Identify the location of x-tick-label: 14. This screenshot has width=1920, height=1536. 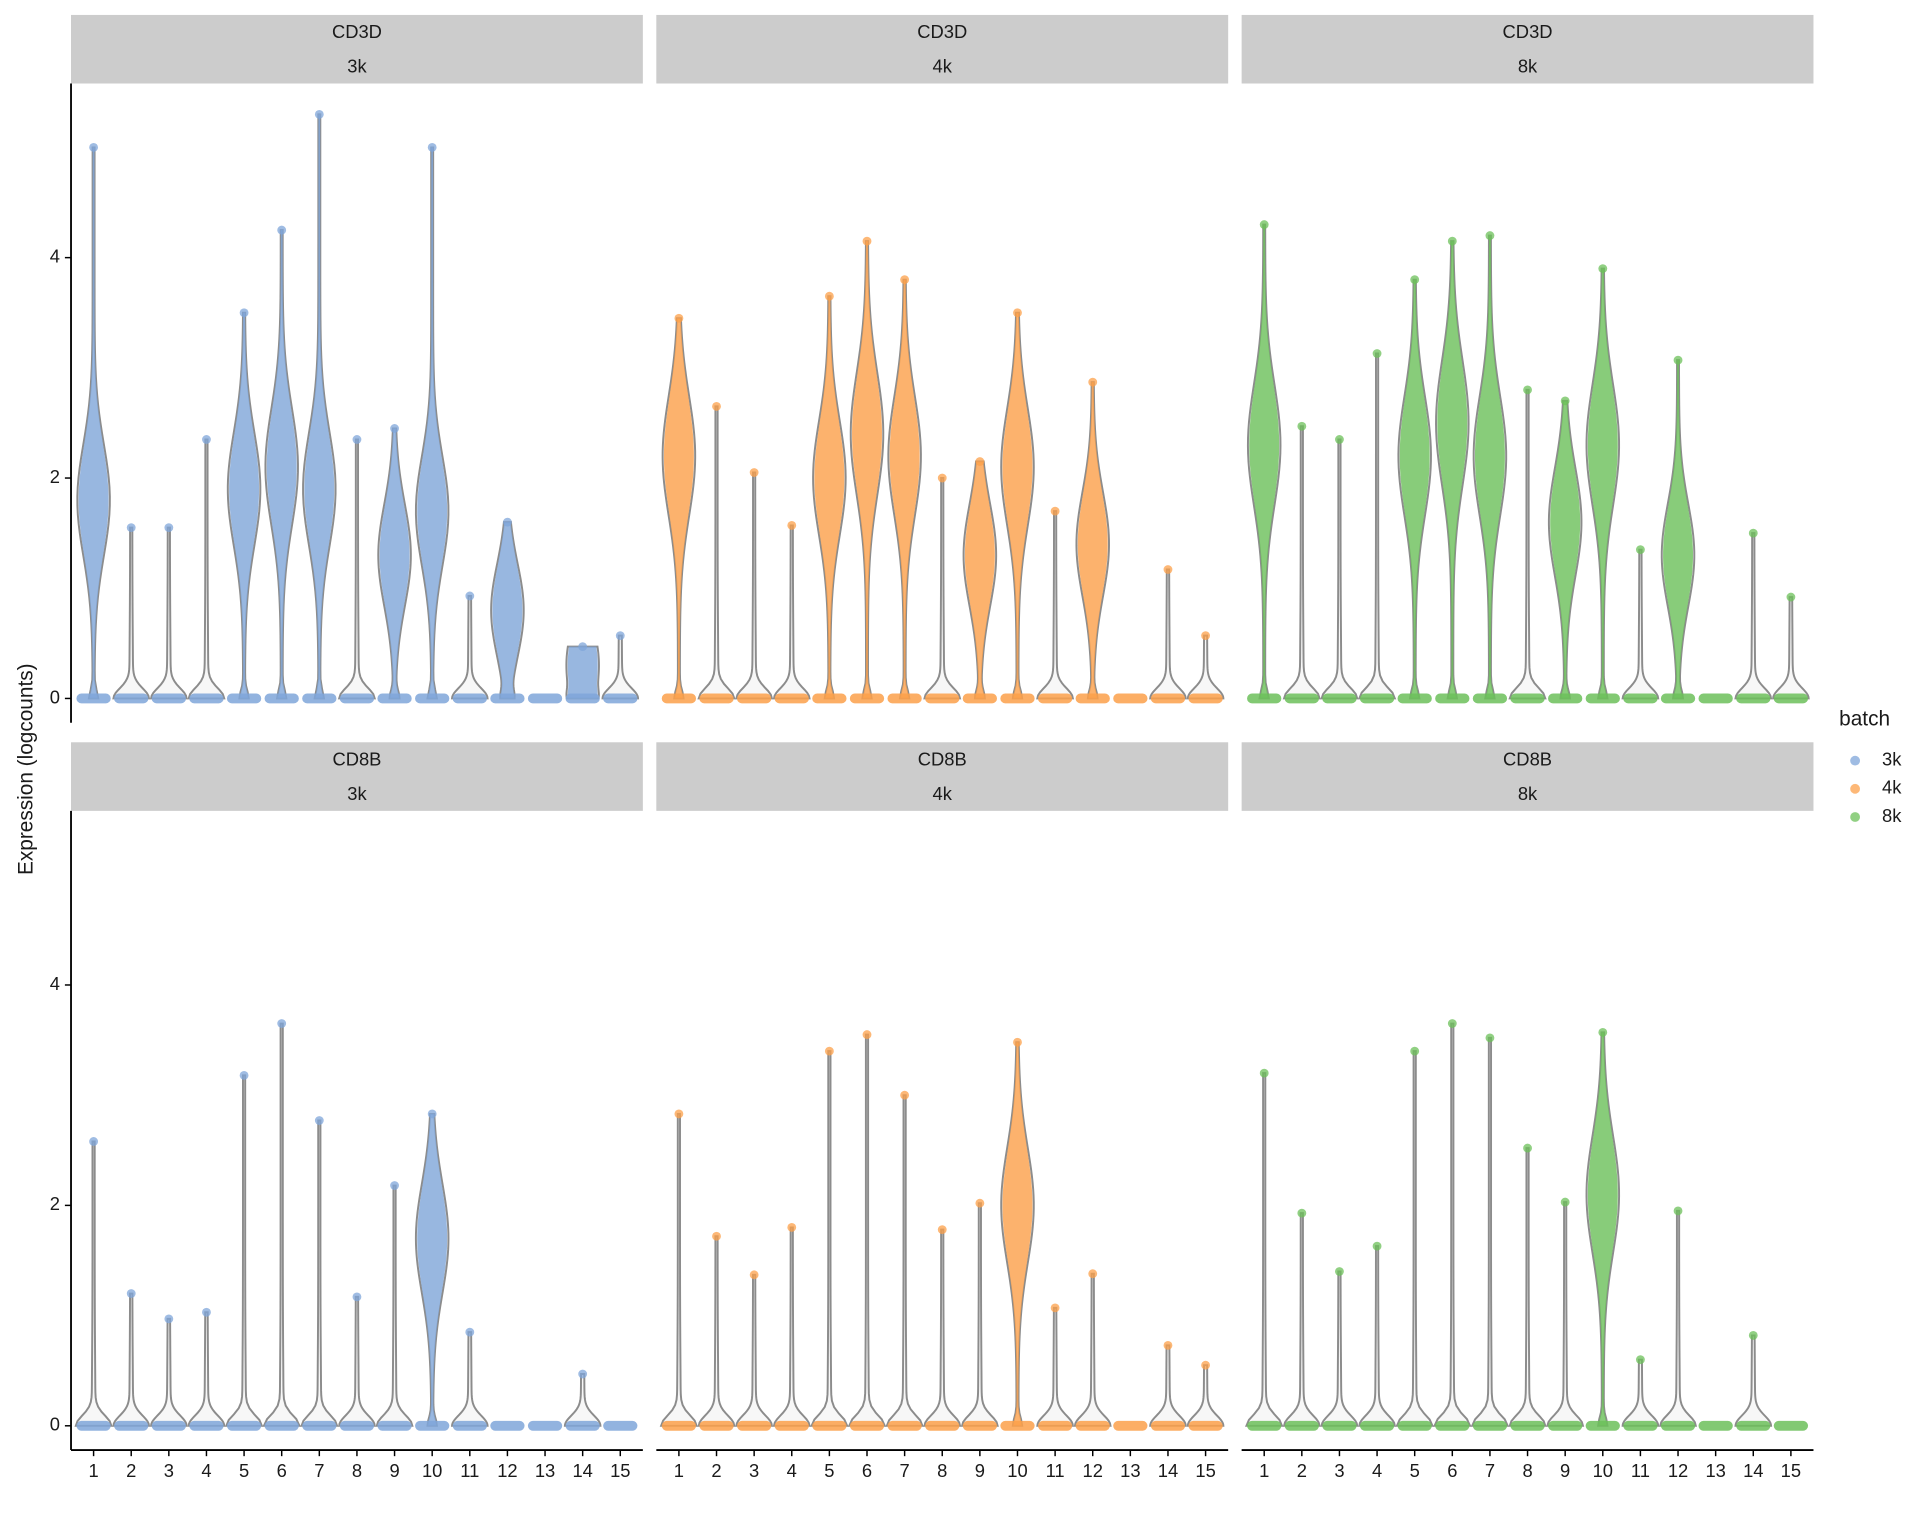
(582, 1470).